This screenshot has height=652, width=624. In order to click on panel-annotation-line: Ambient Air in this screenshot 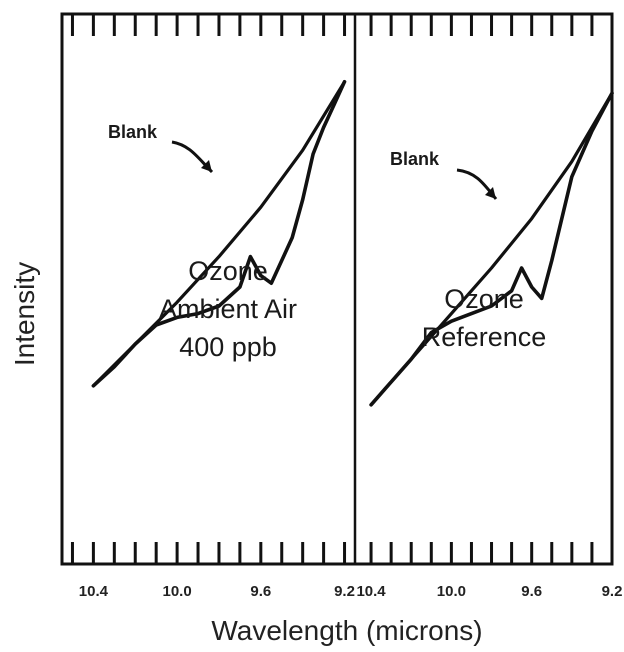, I will do `click(228, 309)`.